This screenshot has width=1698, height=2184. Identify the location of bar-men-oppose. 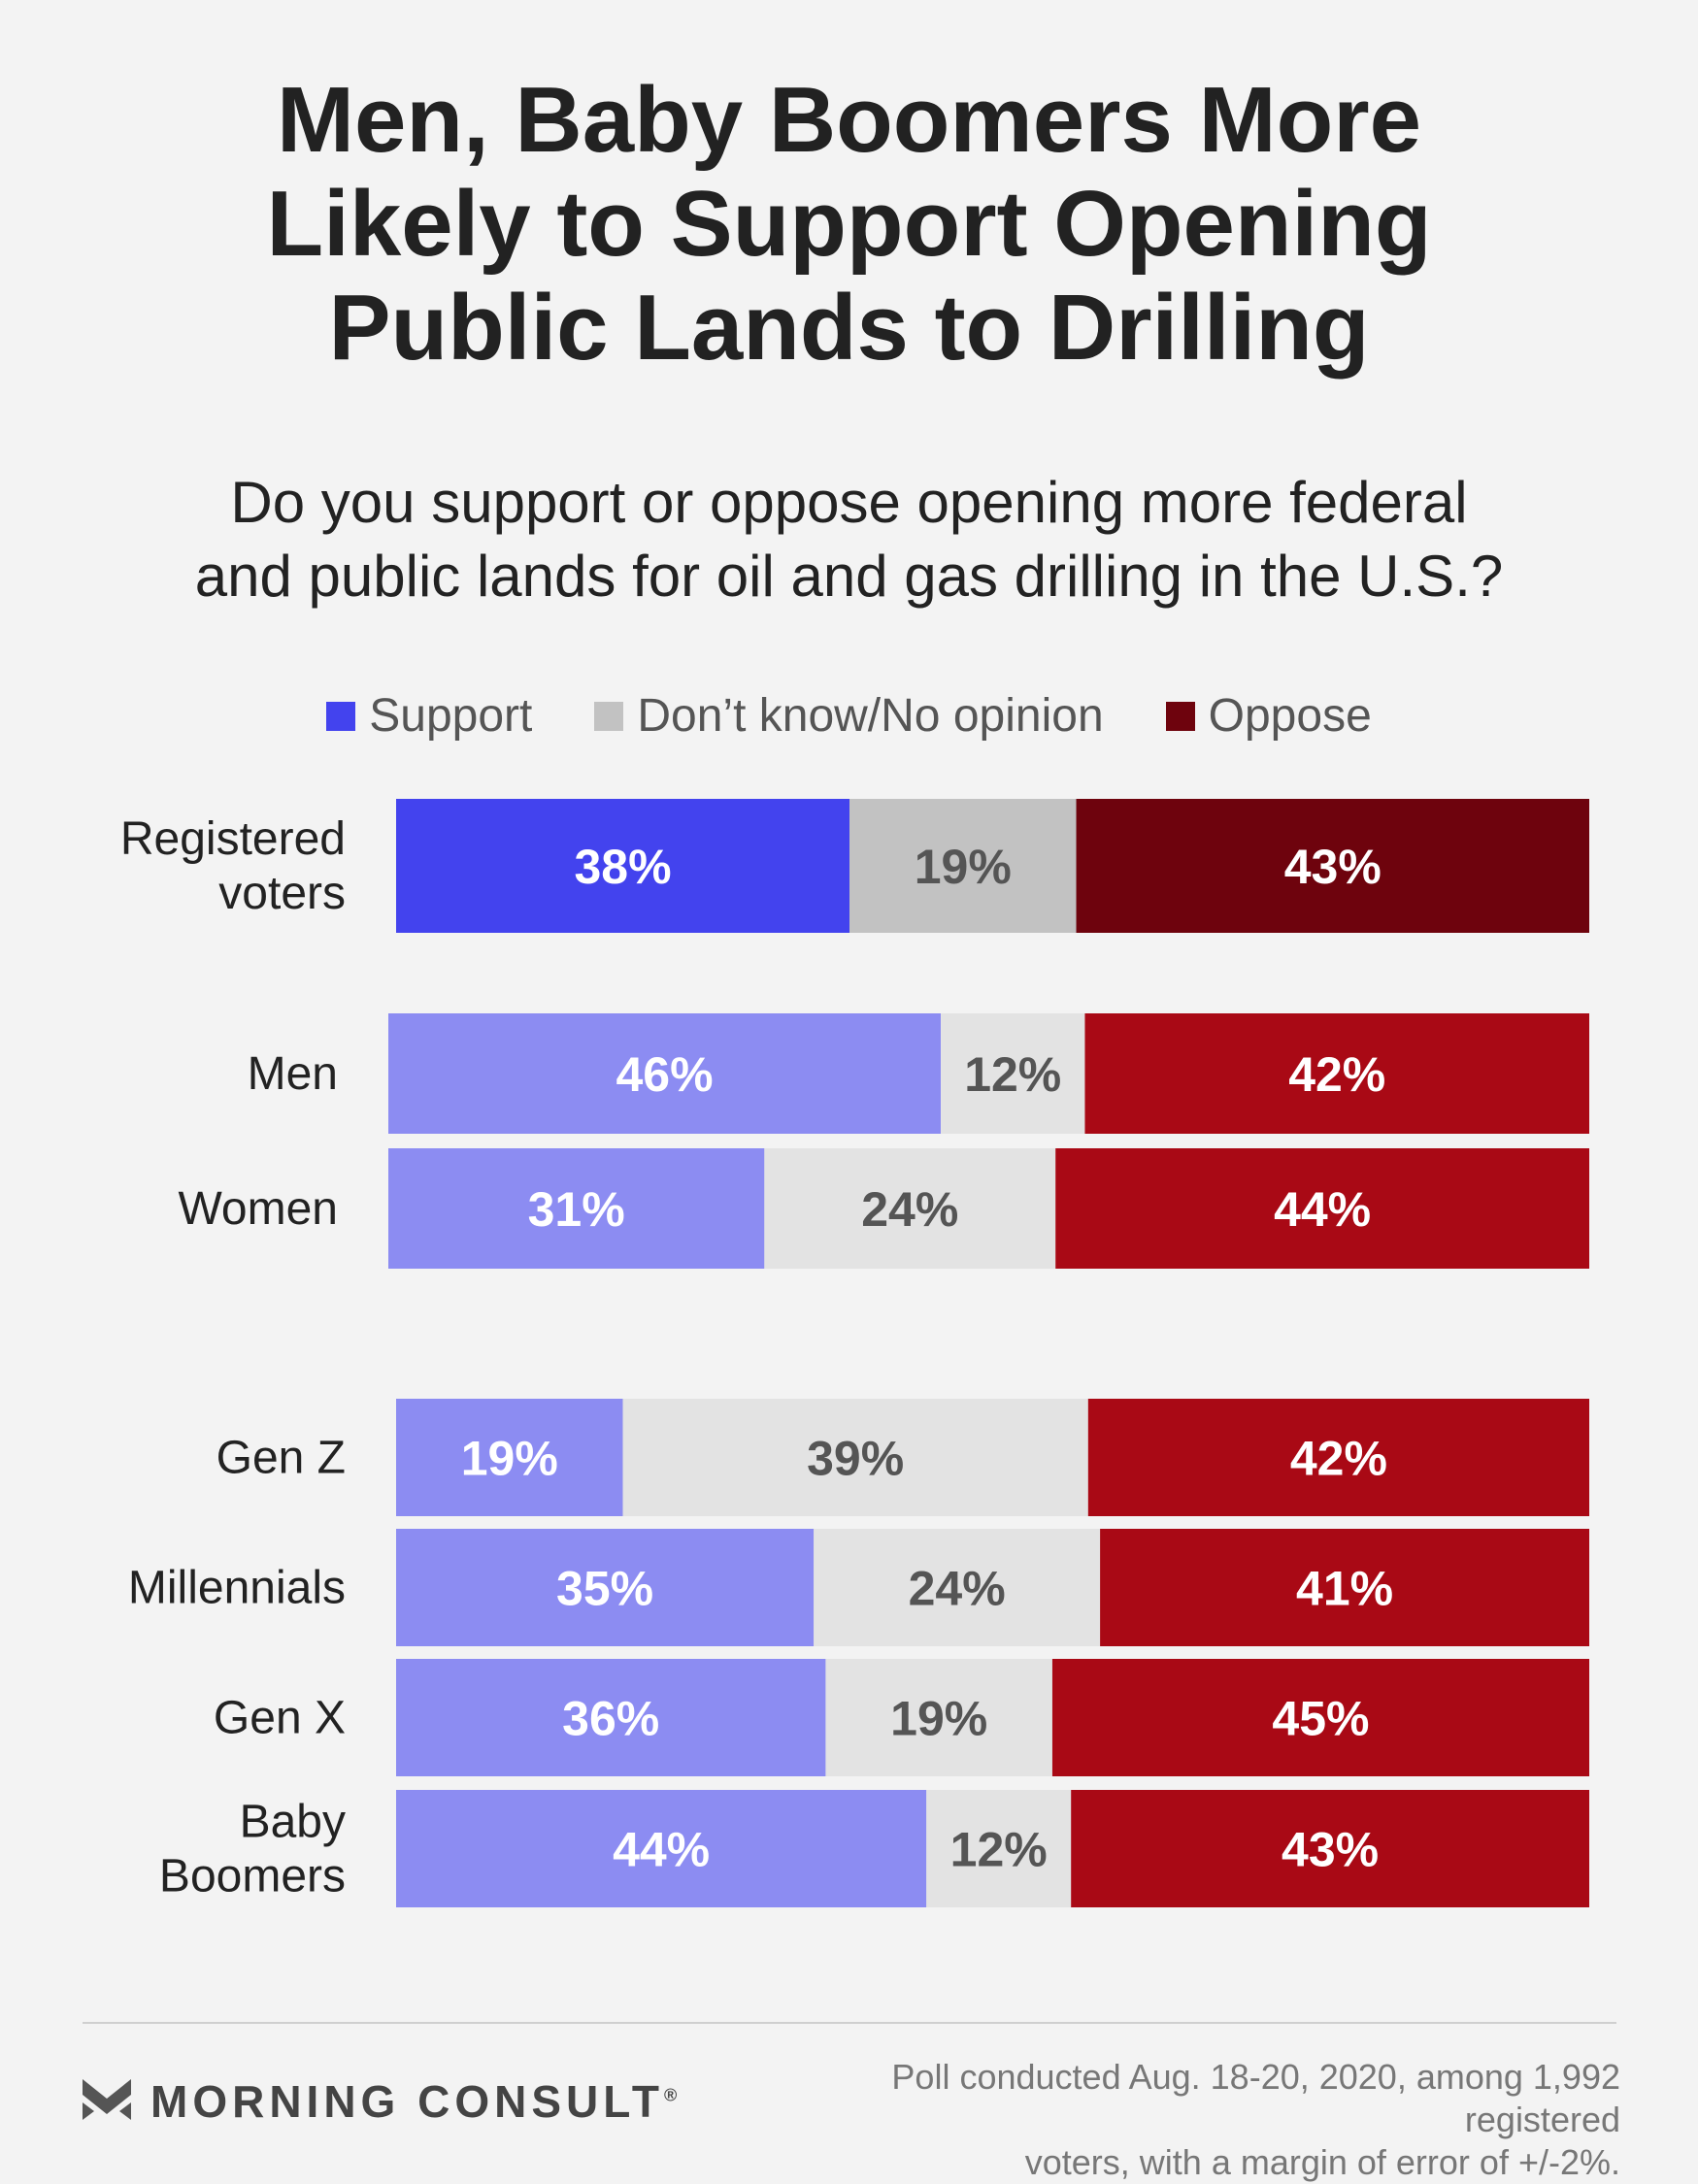
(1336, 1073).